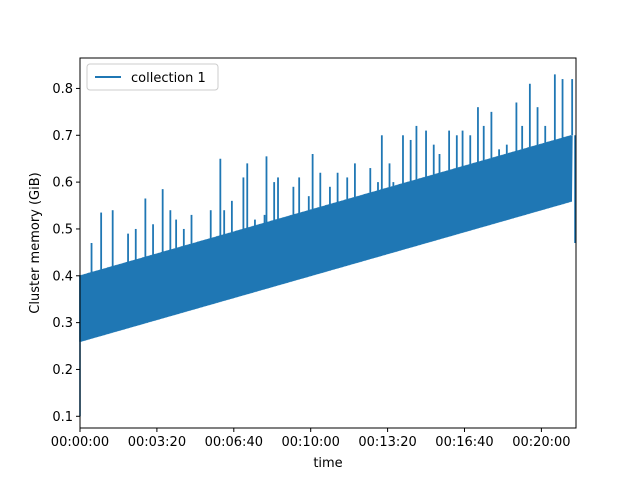  I want to click on x-tick-label: 00:06:40, so click(234, 442).